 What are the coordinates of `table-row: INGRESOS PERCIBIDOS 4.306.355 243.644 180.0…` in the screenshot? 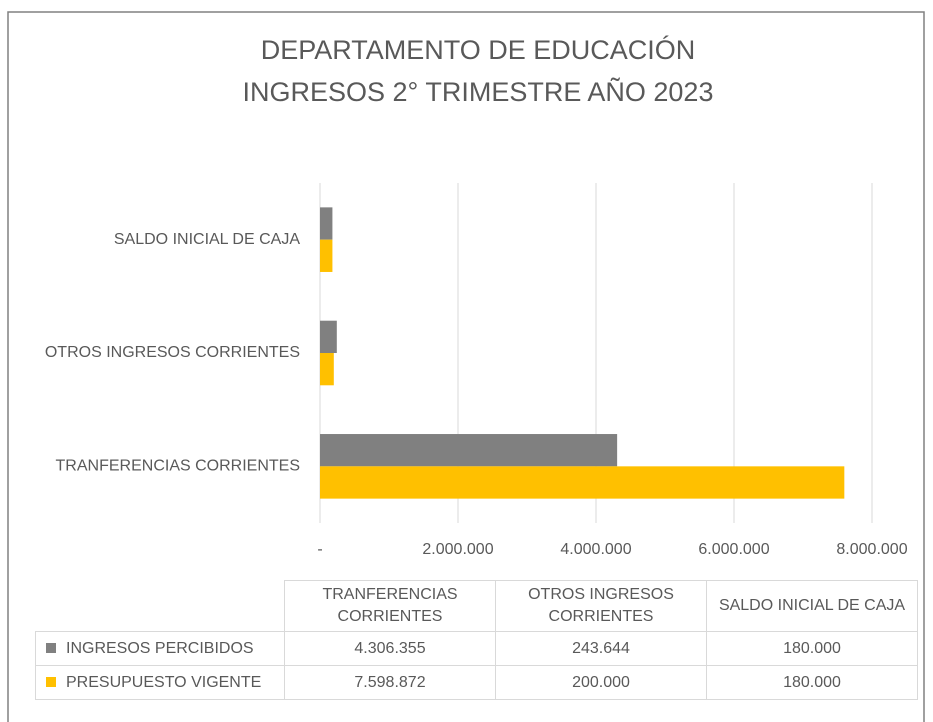 It's located at (476, 648).